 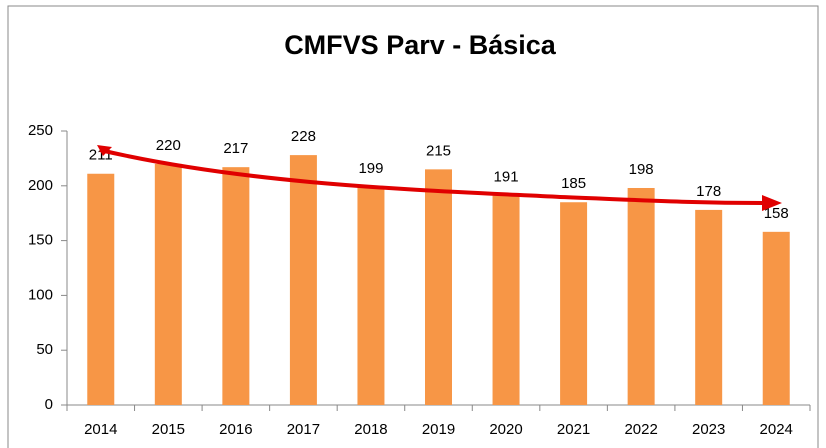 What do you see at coordinates (370, 168) in the screenshot?
I see `data-label: 199` at bounding box center [370, 168].